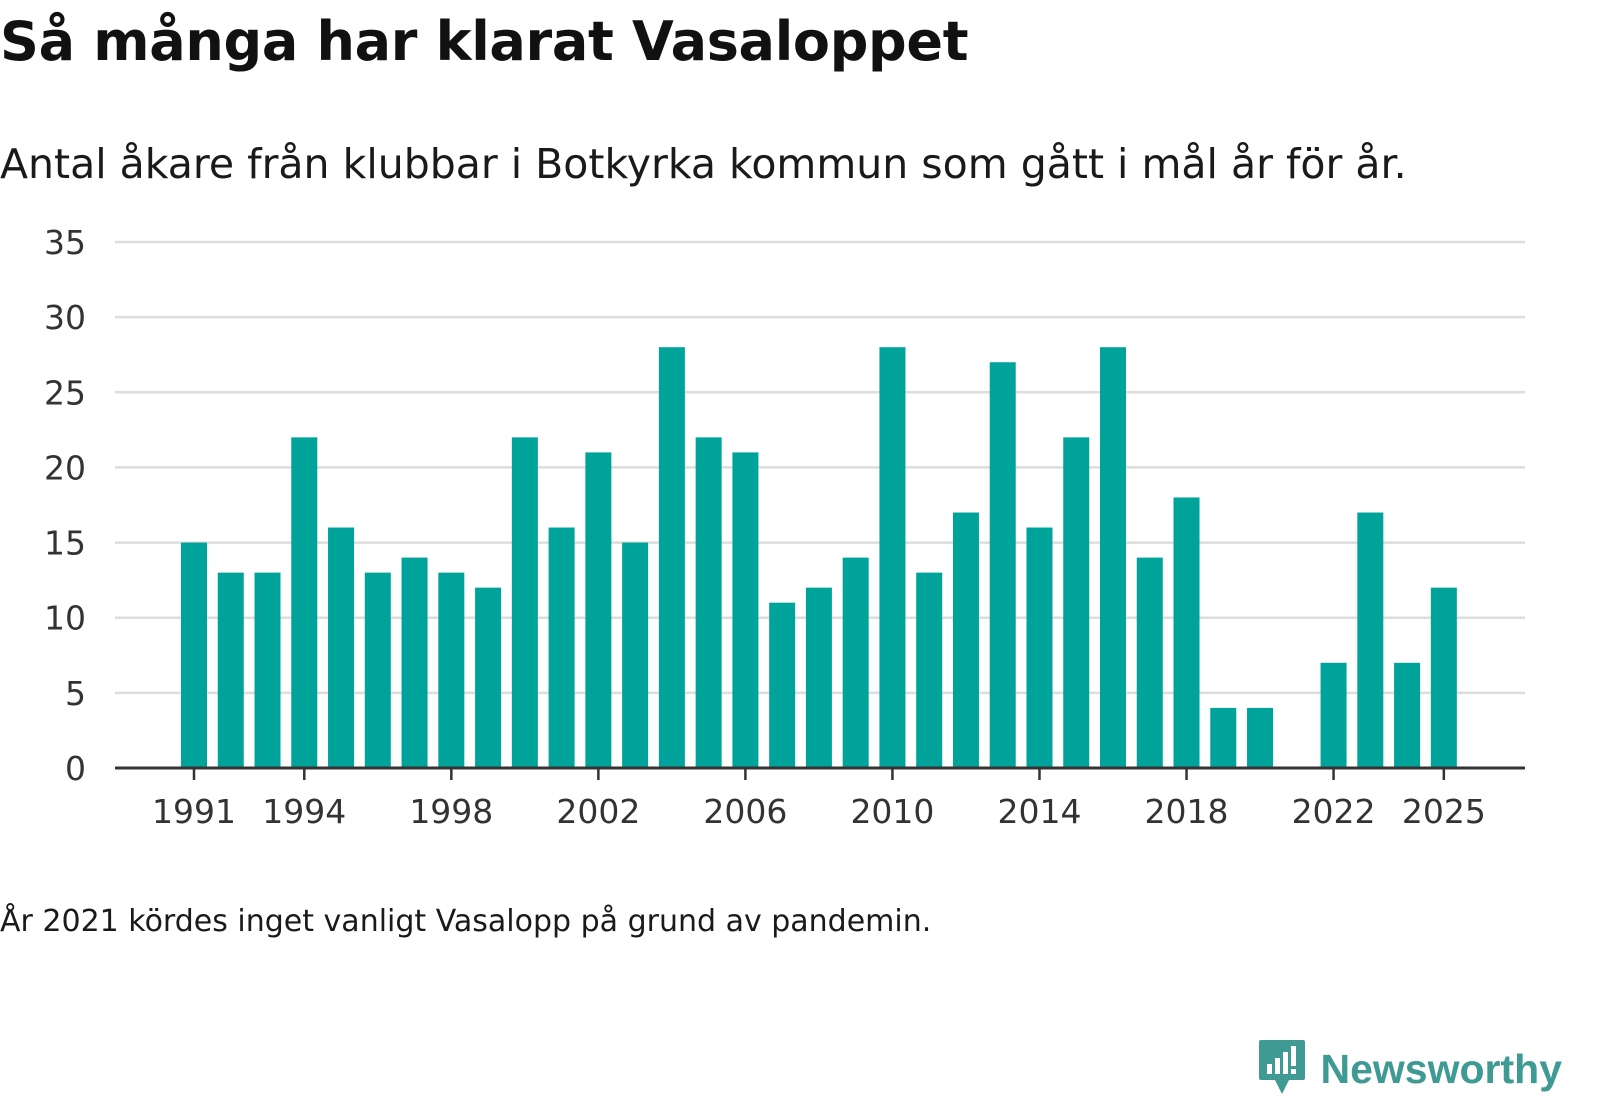 This screenshot has width=1600, height=1100. I want to click on bar-2024, so click(1407, 715).